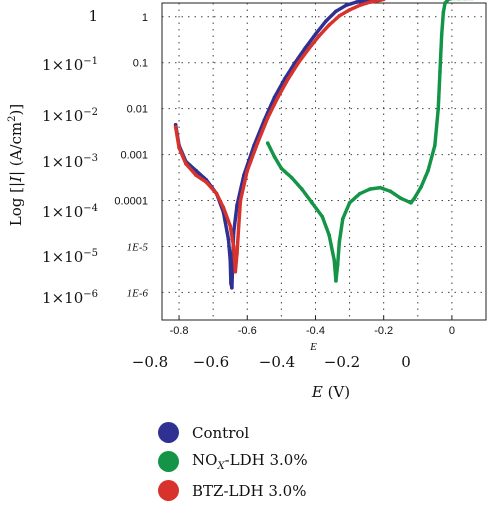  I want to click on inner-x-tick-label: -0.4, so click(315, 331).